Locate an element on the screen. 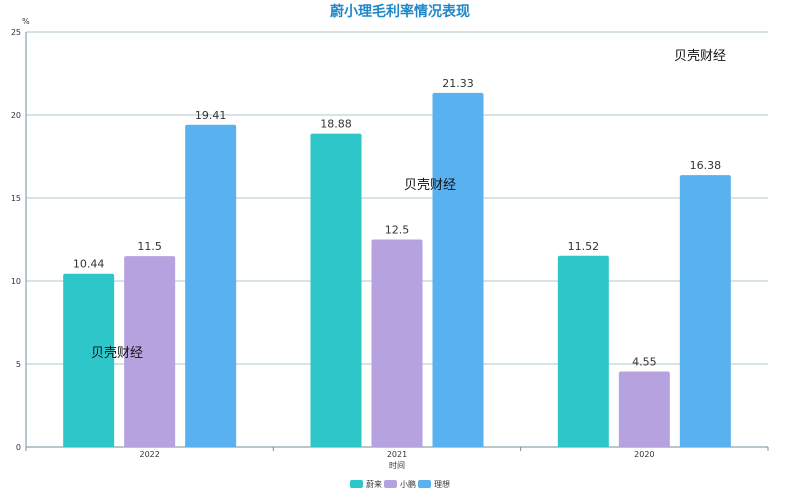 Image resolution: width=800 pixels, height=491 pixels. y-axis-unit: % is located at coordinates (26, 21).